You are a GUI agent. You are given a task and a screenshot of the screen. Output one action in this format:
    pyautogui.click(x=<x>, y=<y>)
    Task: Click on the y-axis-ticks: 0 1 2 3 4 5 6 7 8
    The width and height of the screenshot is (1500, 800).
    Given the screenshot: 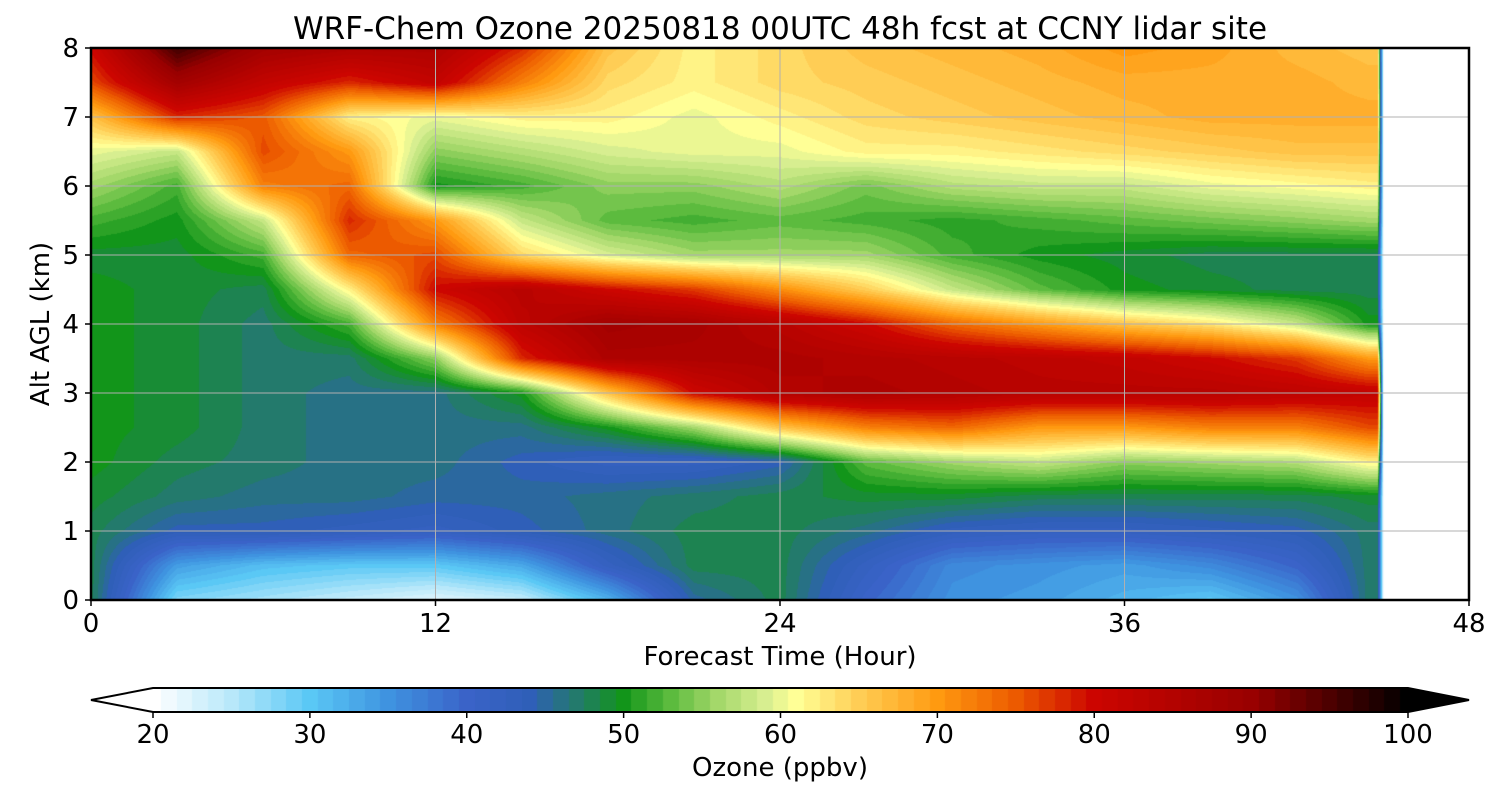 What is the action you would take?
    pyautogui.click(x=76, y=325)
    